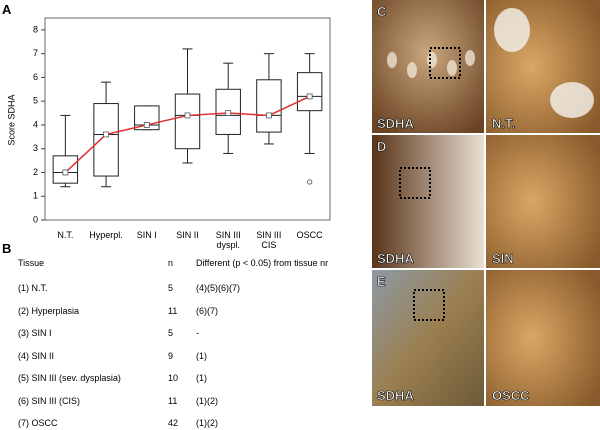 The height and width of the screenshot is (430, 600). I want to click on panel-label: C, so click(382, 11).